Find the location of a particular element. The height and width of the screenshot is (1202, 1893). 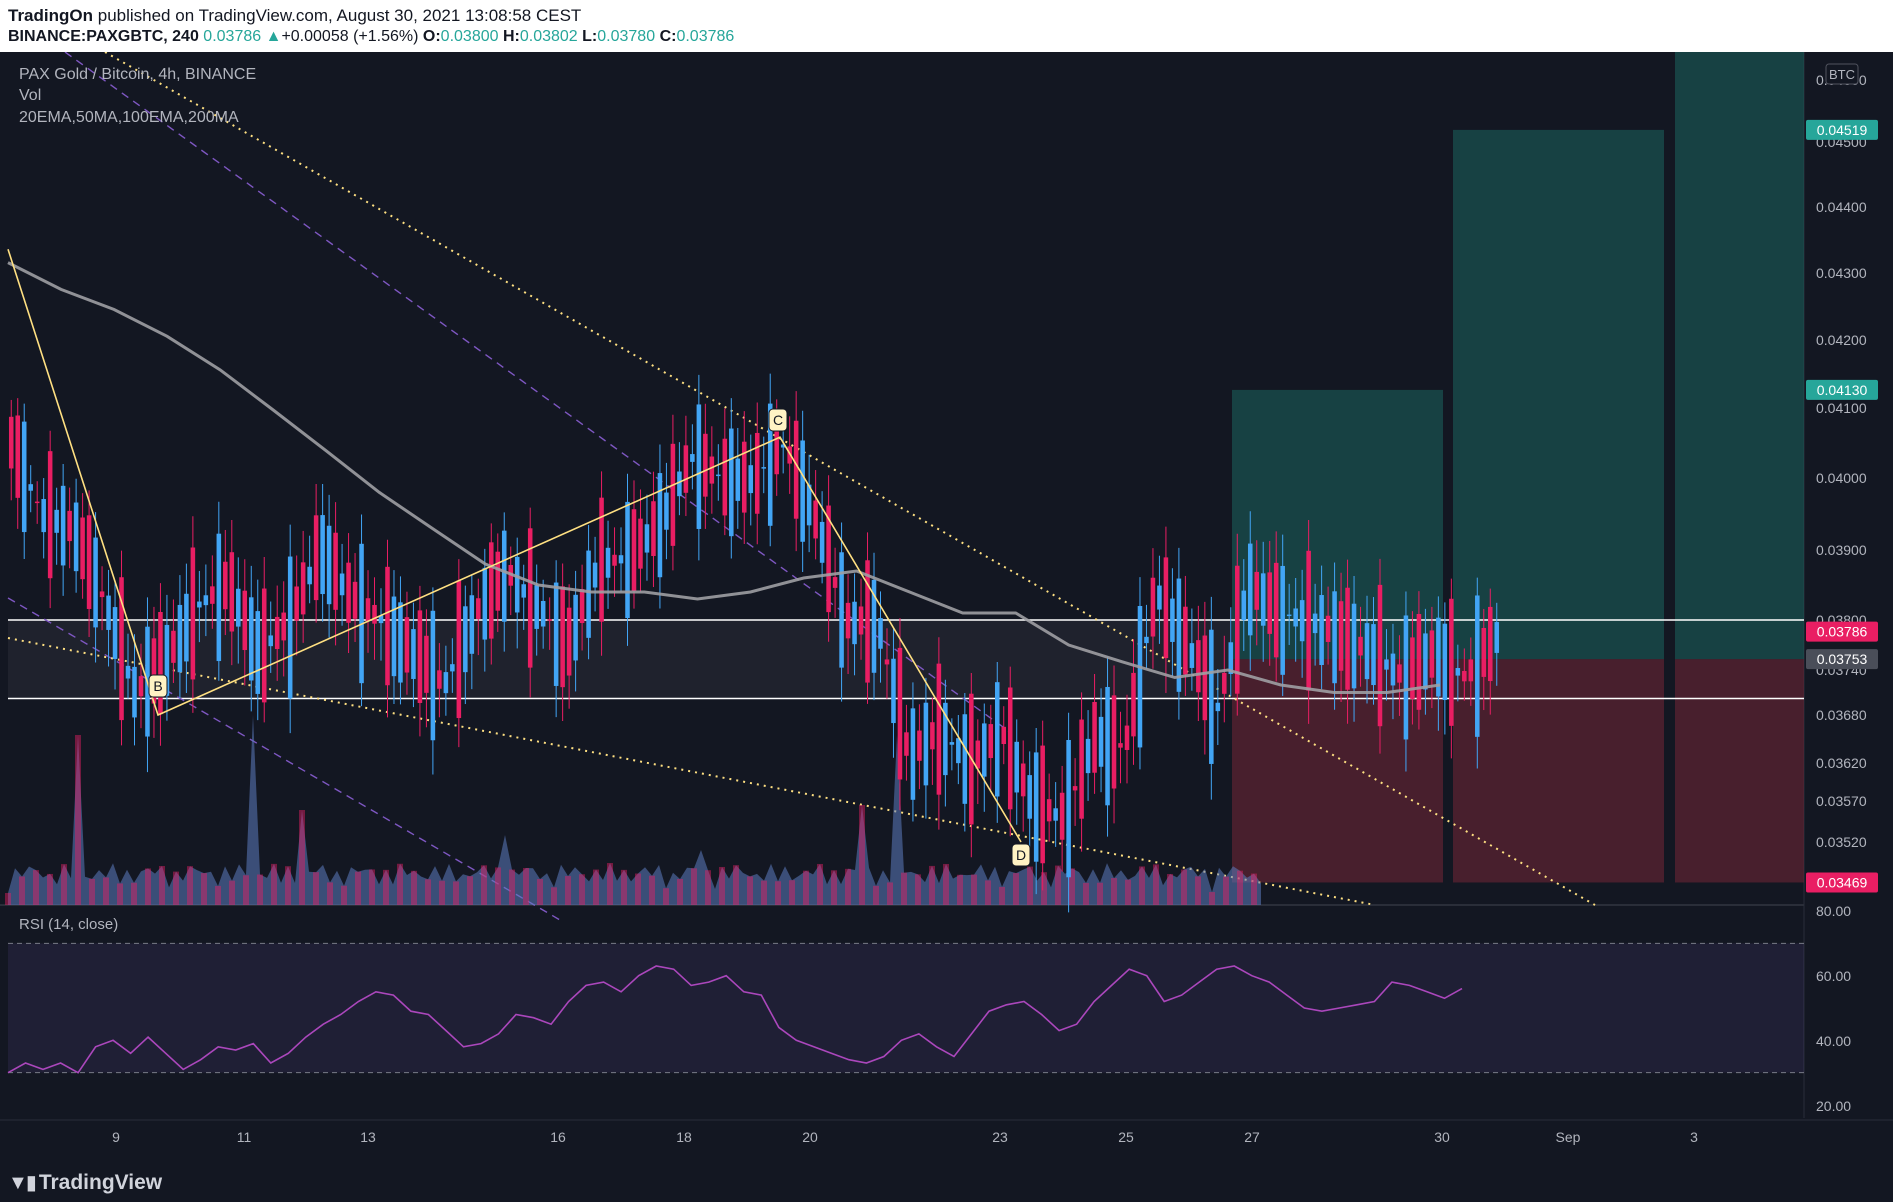

price-tag-label: 0.03469 is located at coordinates (1842, 882).